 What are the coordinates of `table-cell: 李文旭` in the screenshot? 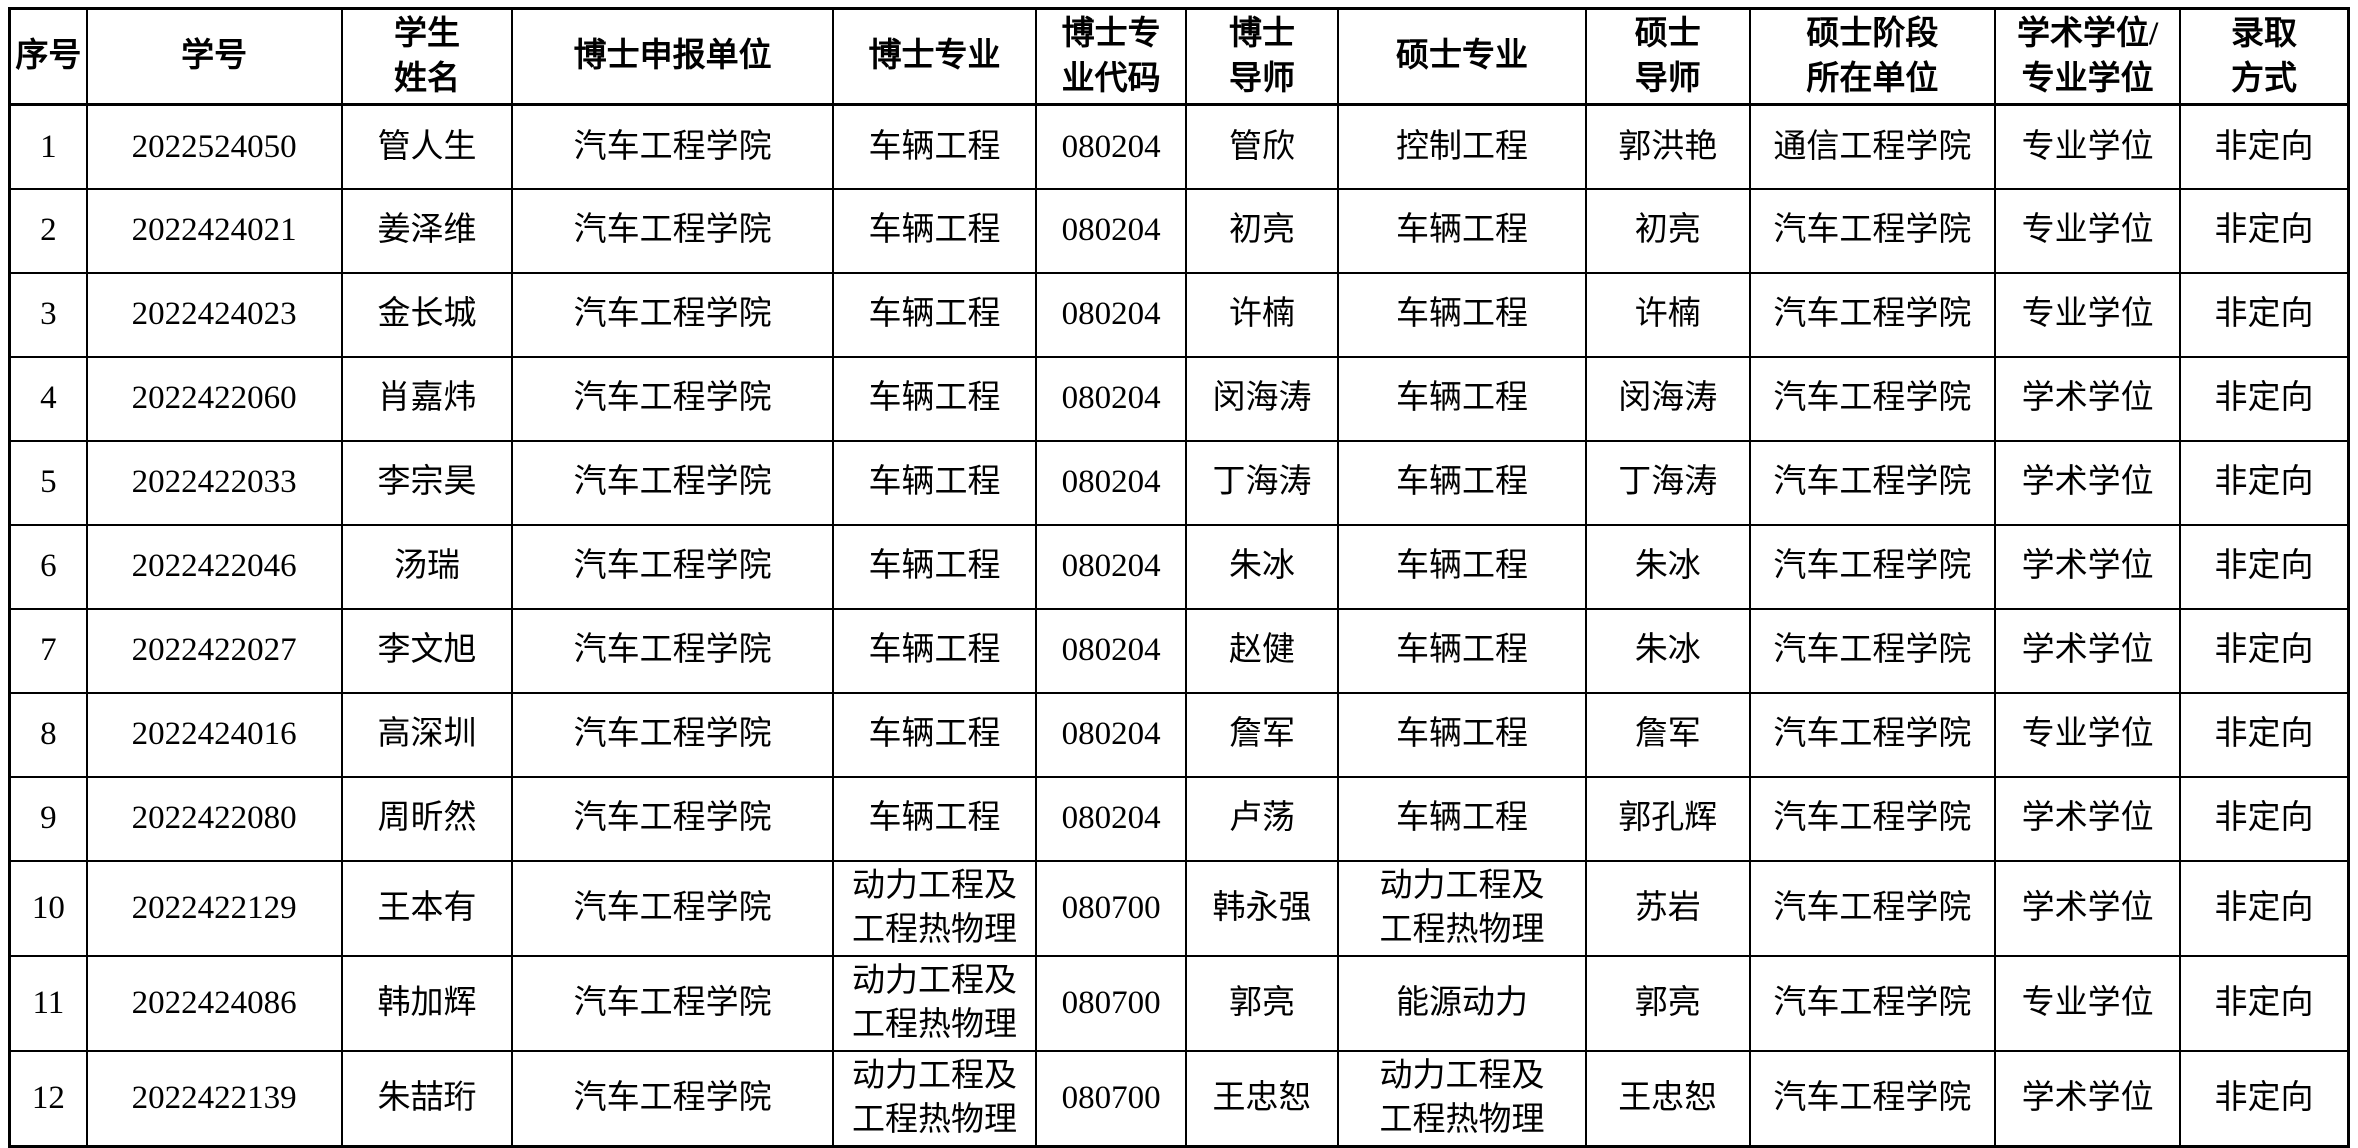 It's located at (427, 650).